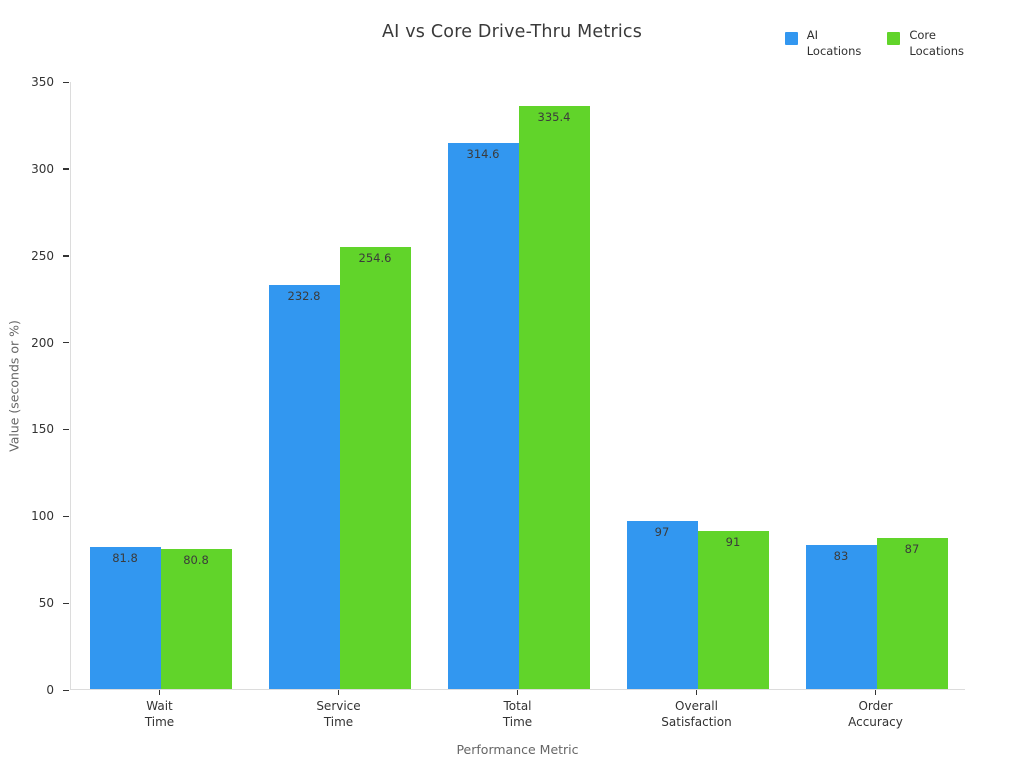  Describe the element at coordinates (517, 749) in the screenshot. I see `x-axis-title: Performance Metric` at that location.